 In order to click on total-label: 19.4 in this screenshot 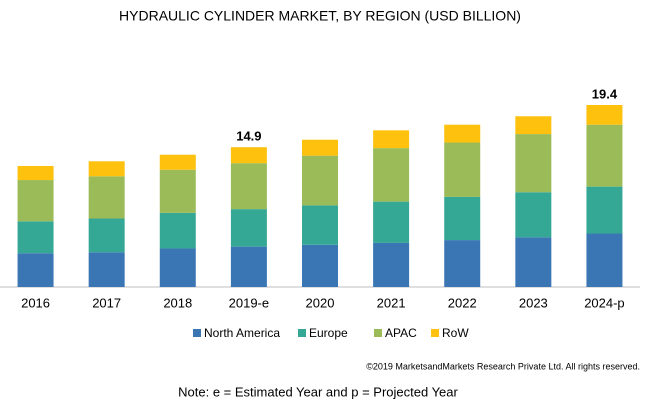, I will do `click(605, 93)`.